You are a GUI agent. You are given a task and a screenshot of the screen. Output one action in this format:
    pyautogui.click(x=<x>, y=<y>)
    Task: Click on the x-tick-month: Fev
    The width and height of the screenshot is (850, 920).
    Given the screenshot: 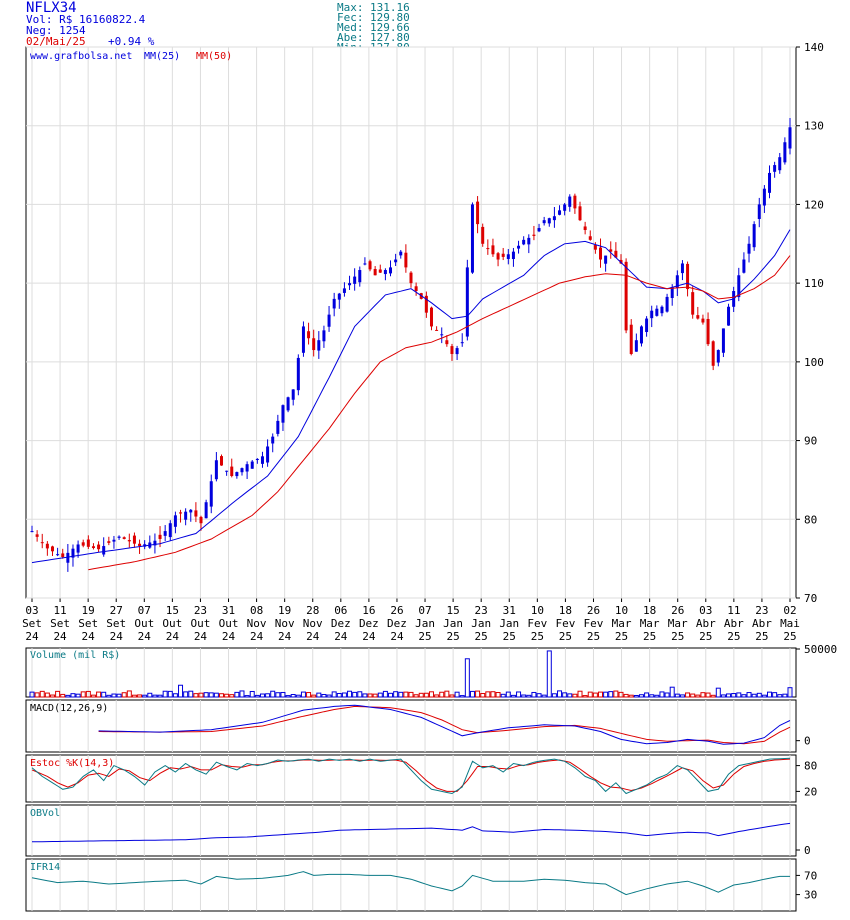 What is the action you would take?
    pyautogui.click(x=594, y=623)
    